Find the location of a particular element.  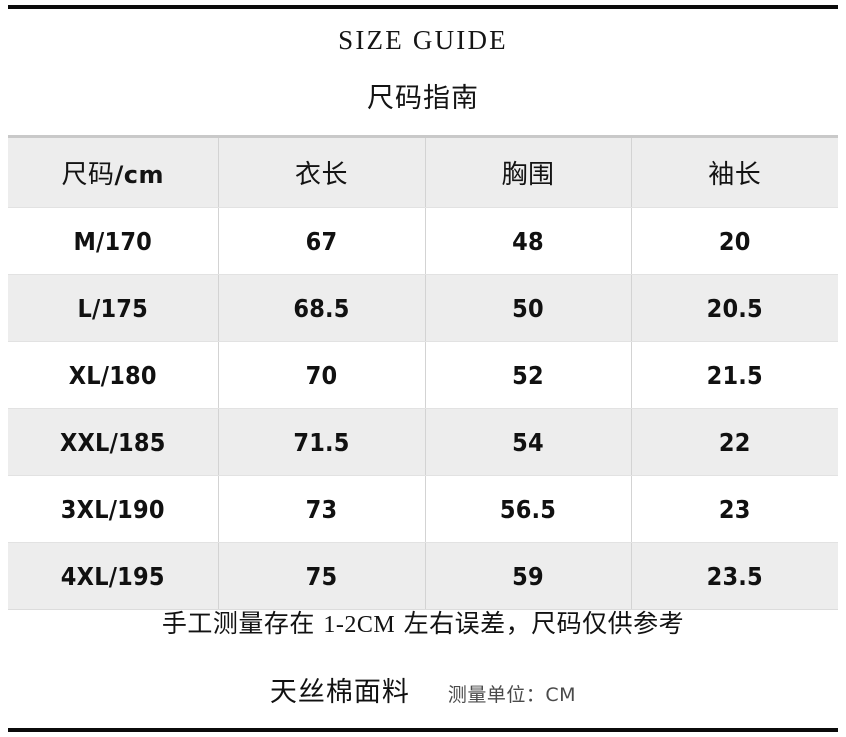

tolerance-value-text: 1-2CM is located at coordinates (359, 625).